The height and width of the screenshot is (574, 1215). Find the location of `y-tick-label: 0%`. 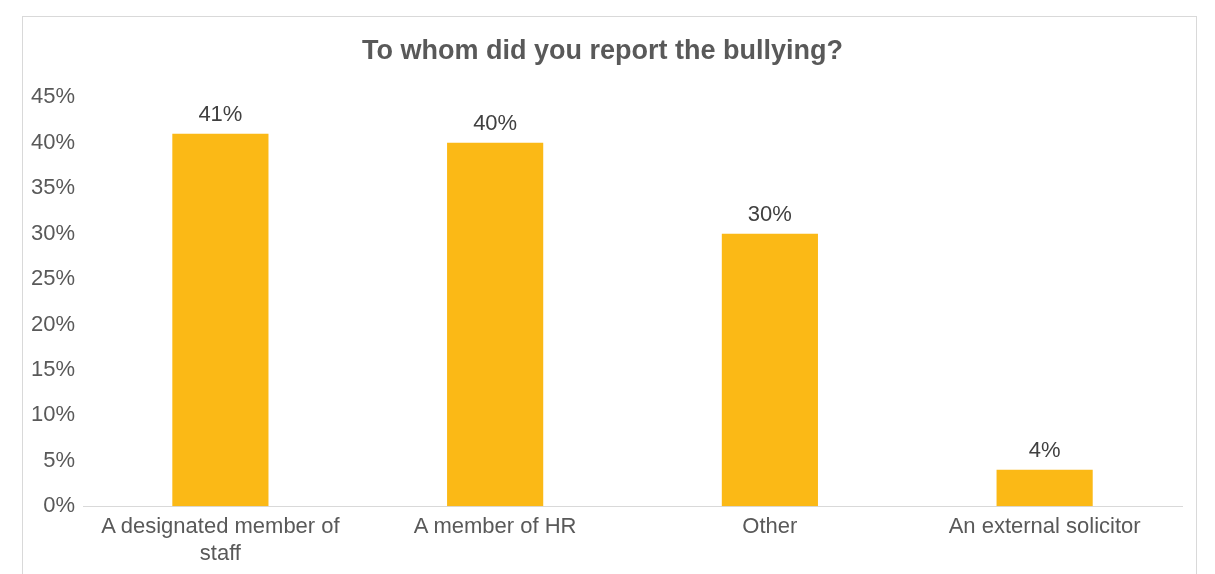

y-tick-label: 0% is located at coordinates (59, 505).